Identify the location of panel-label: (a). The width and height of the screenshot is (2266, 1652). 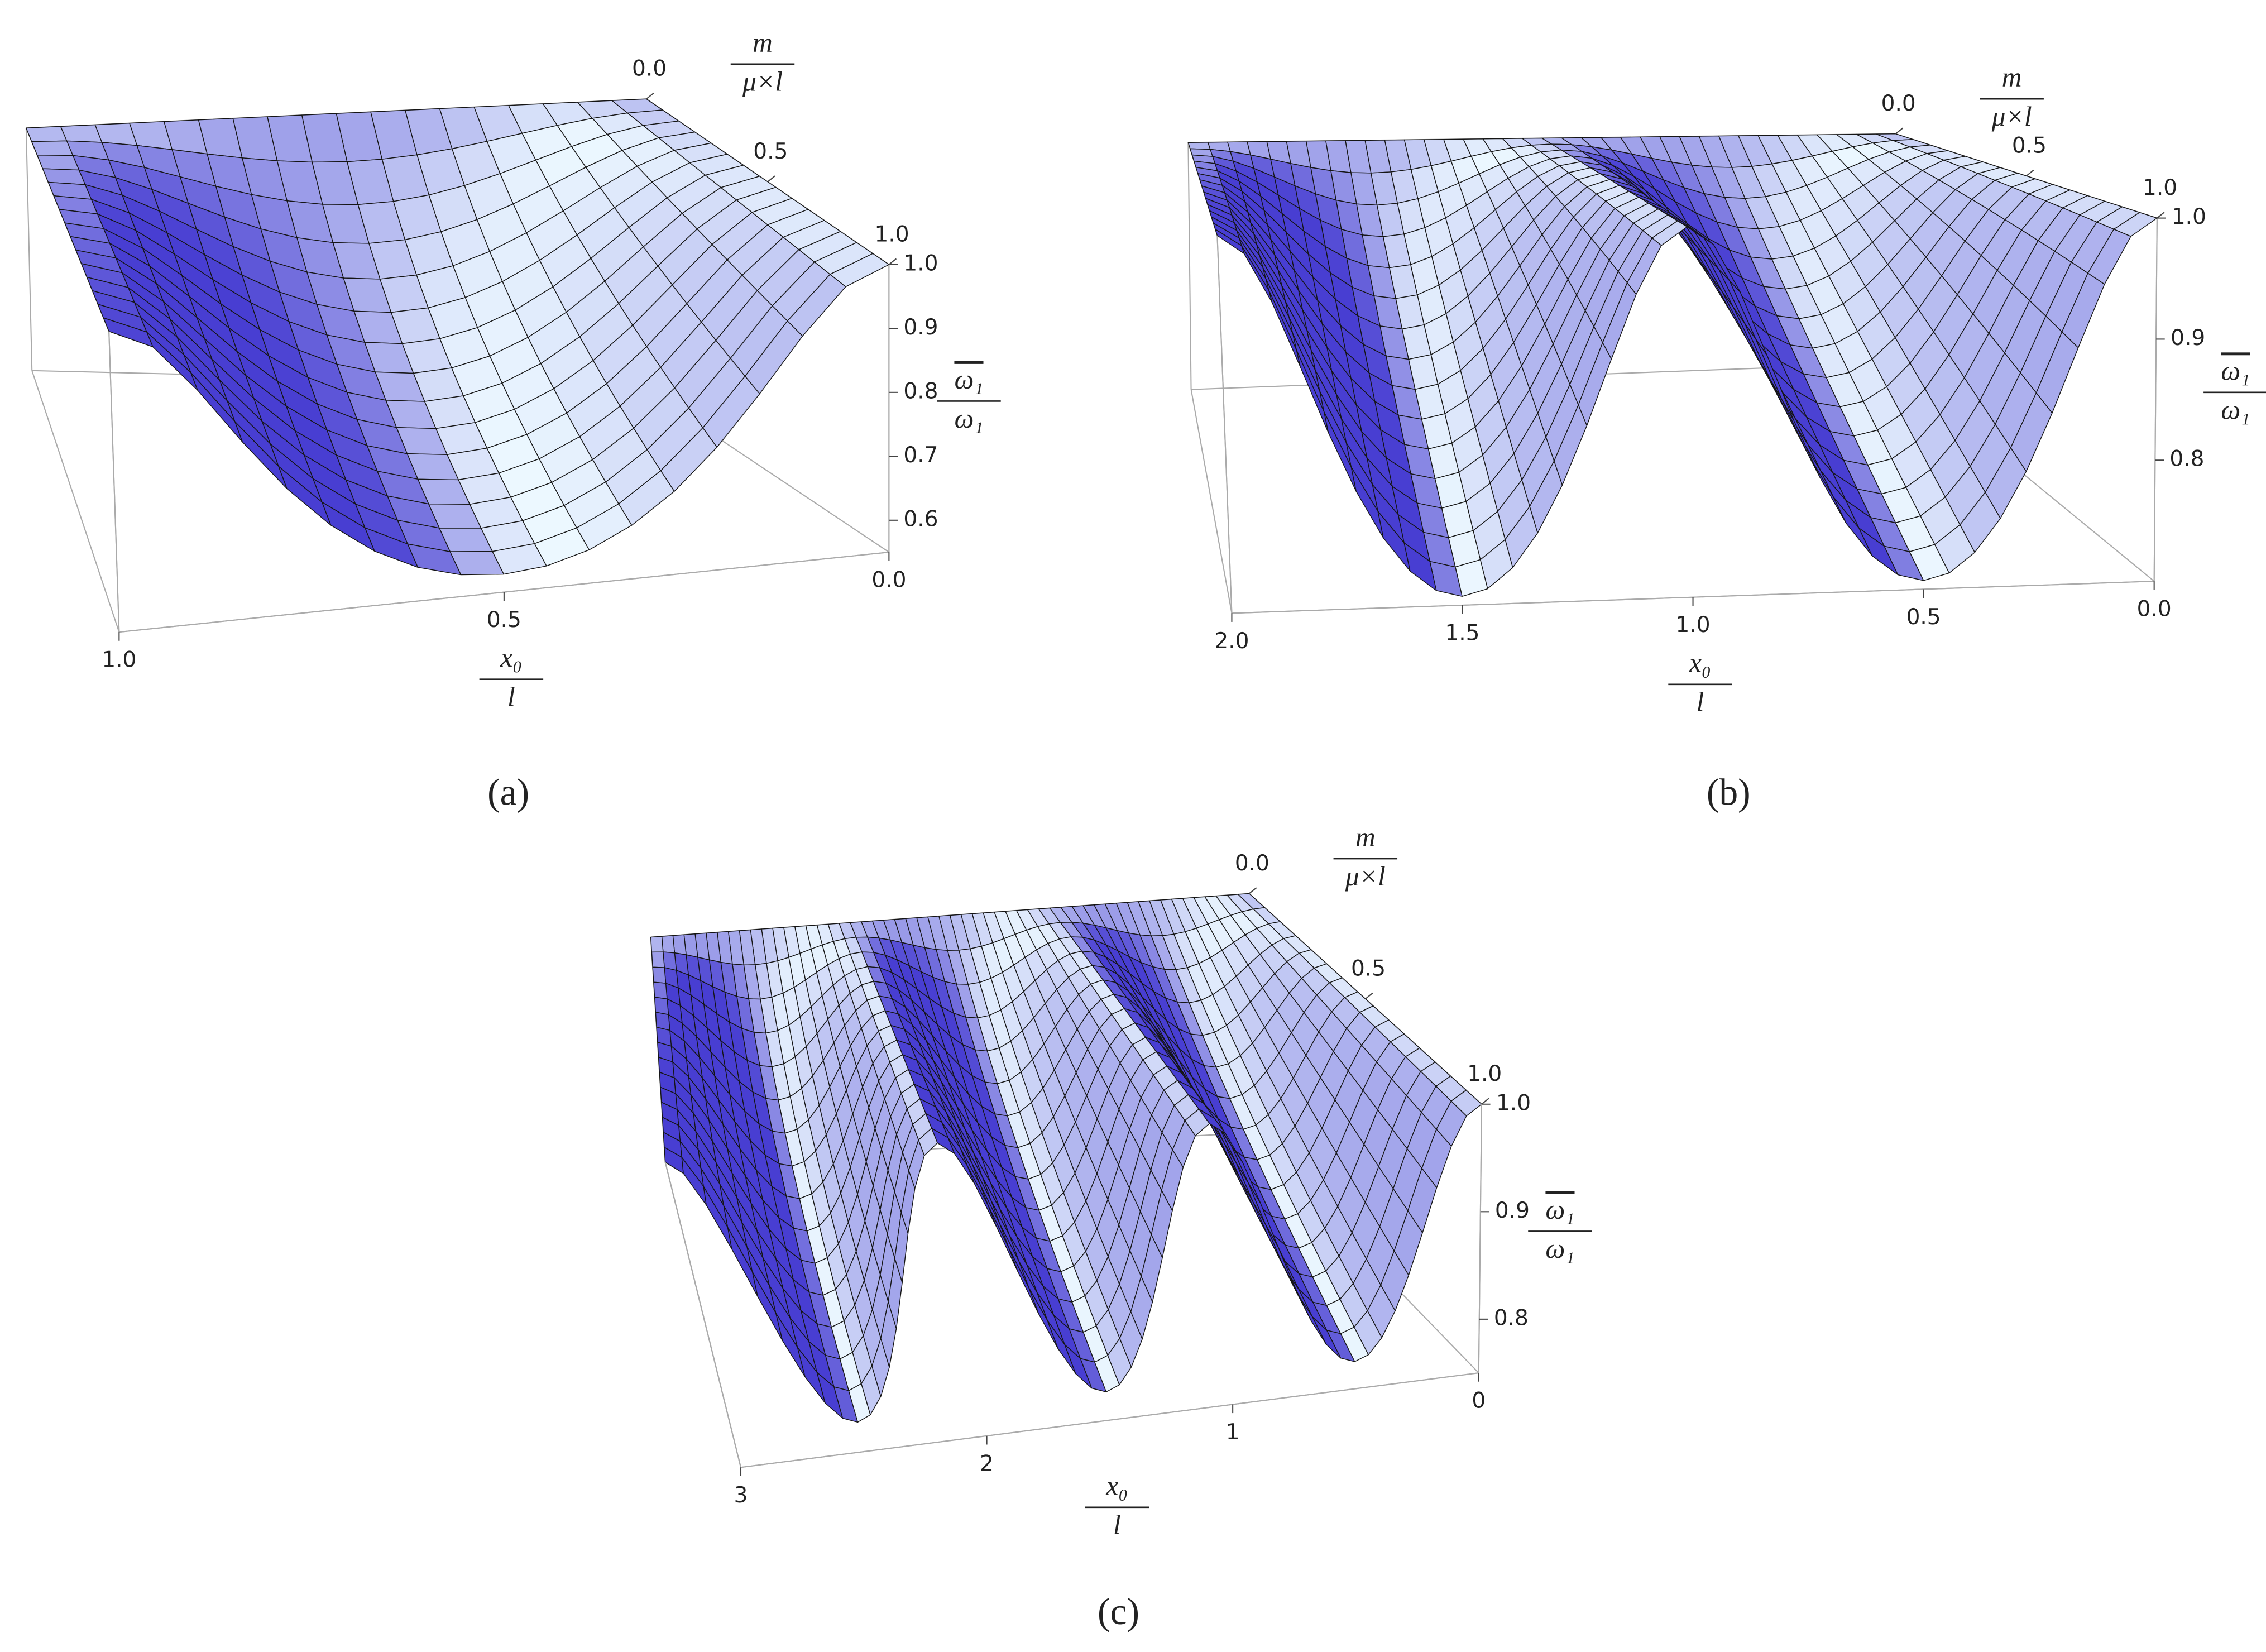
(508, 792).